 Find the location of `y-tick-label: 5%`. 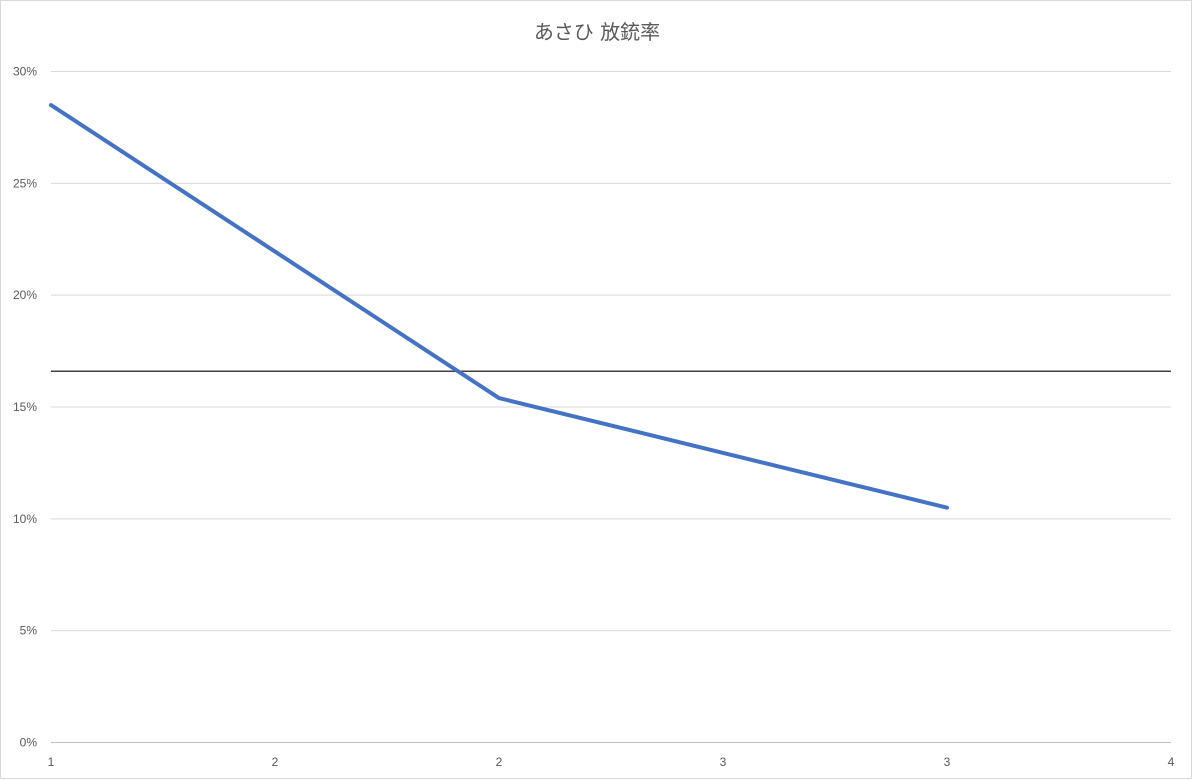

y-tick-label: 5% is located at coordinates (29, 631).